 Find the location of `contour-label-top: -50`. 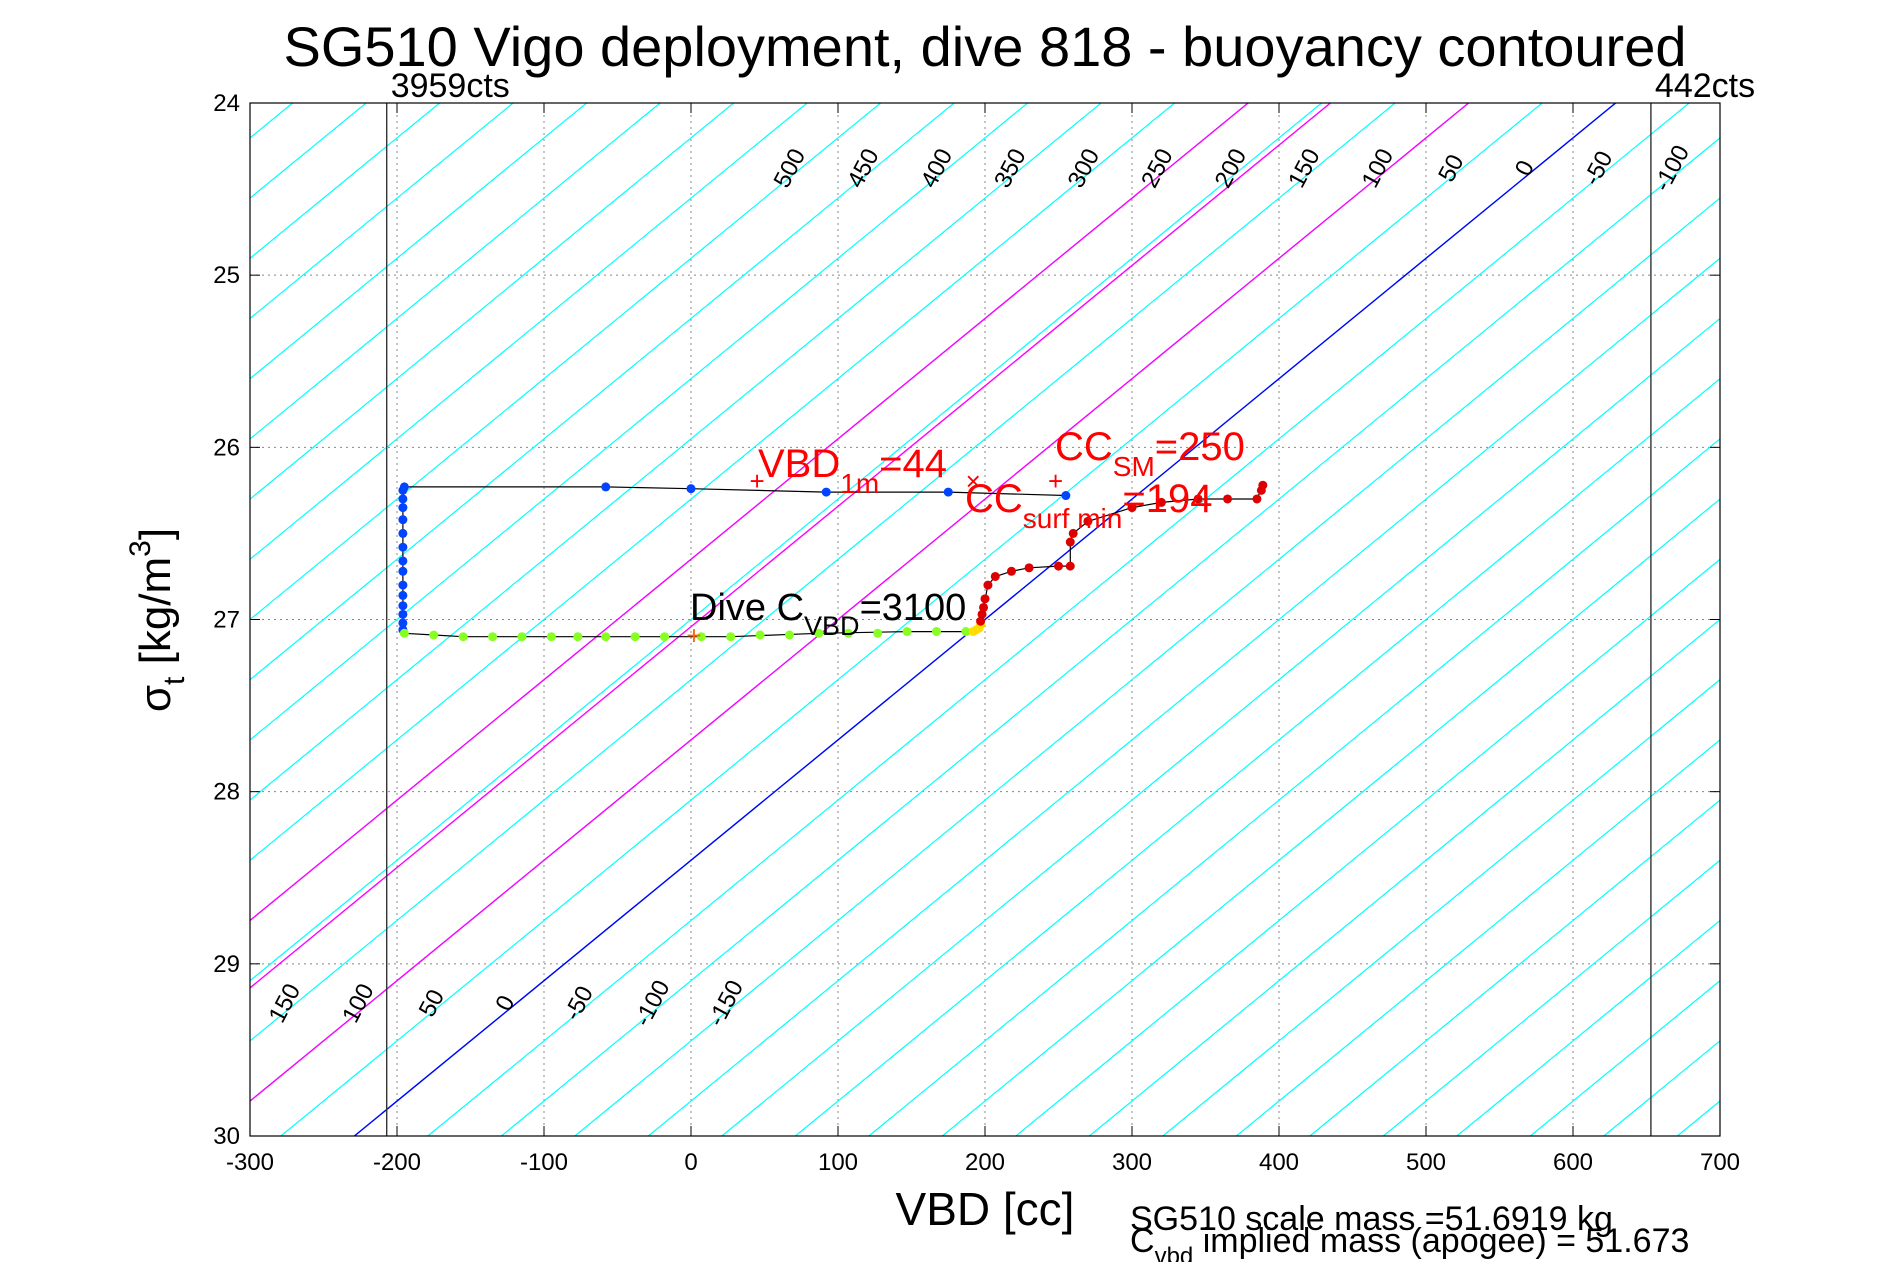

contour-label-top: -50 is located at coordinates (1598, 168).